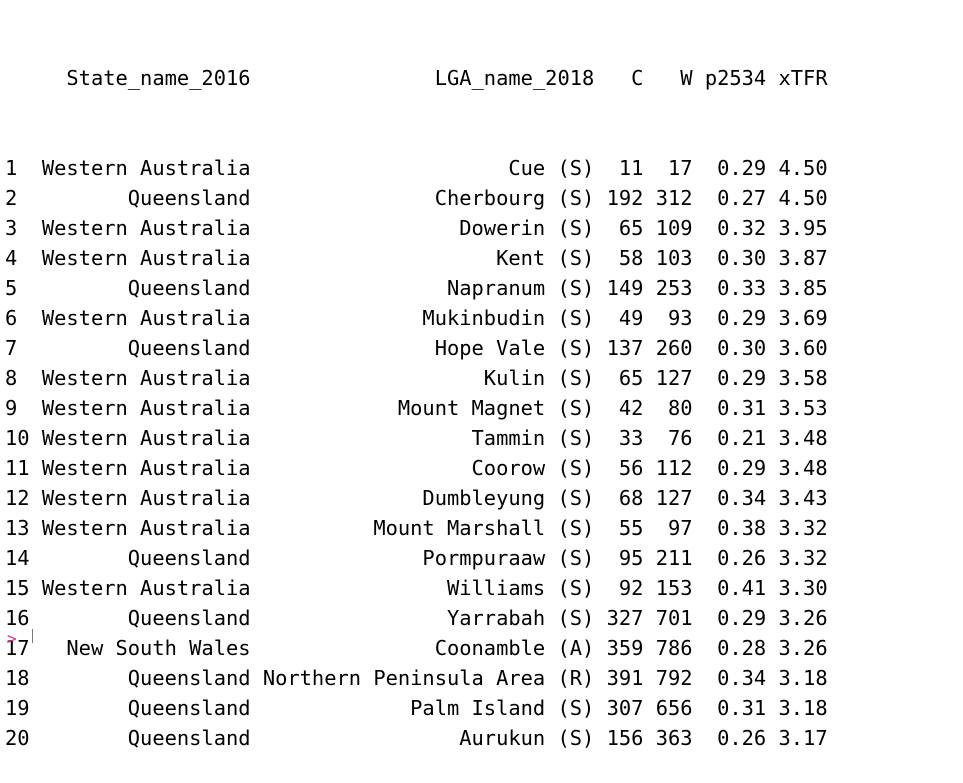 The height and width of the screenshot is (783, 963). I want to click on cell-c: 95, so click(625, 558).